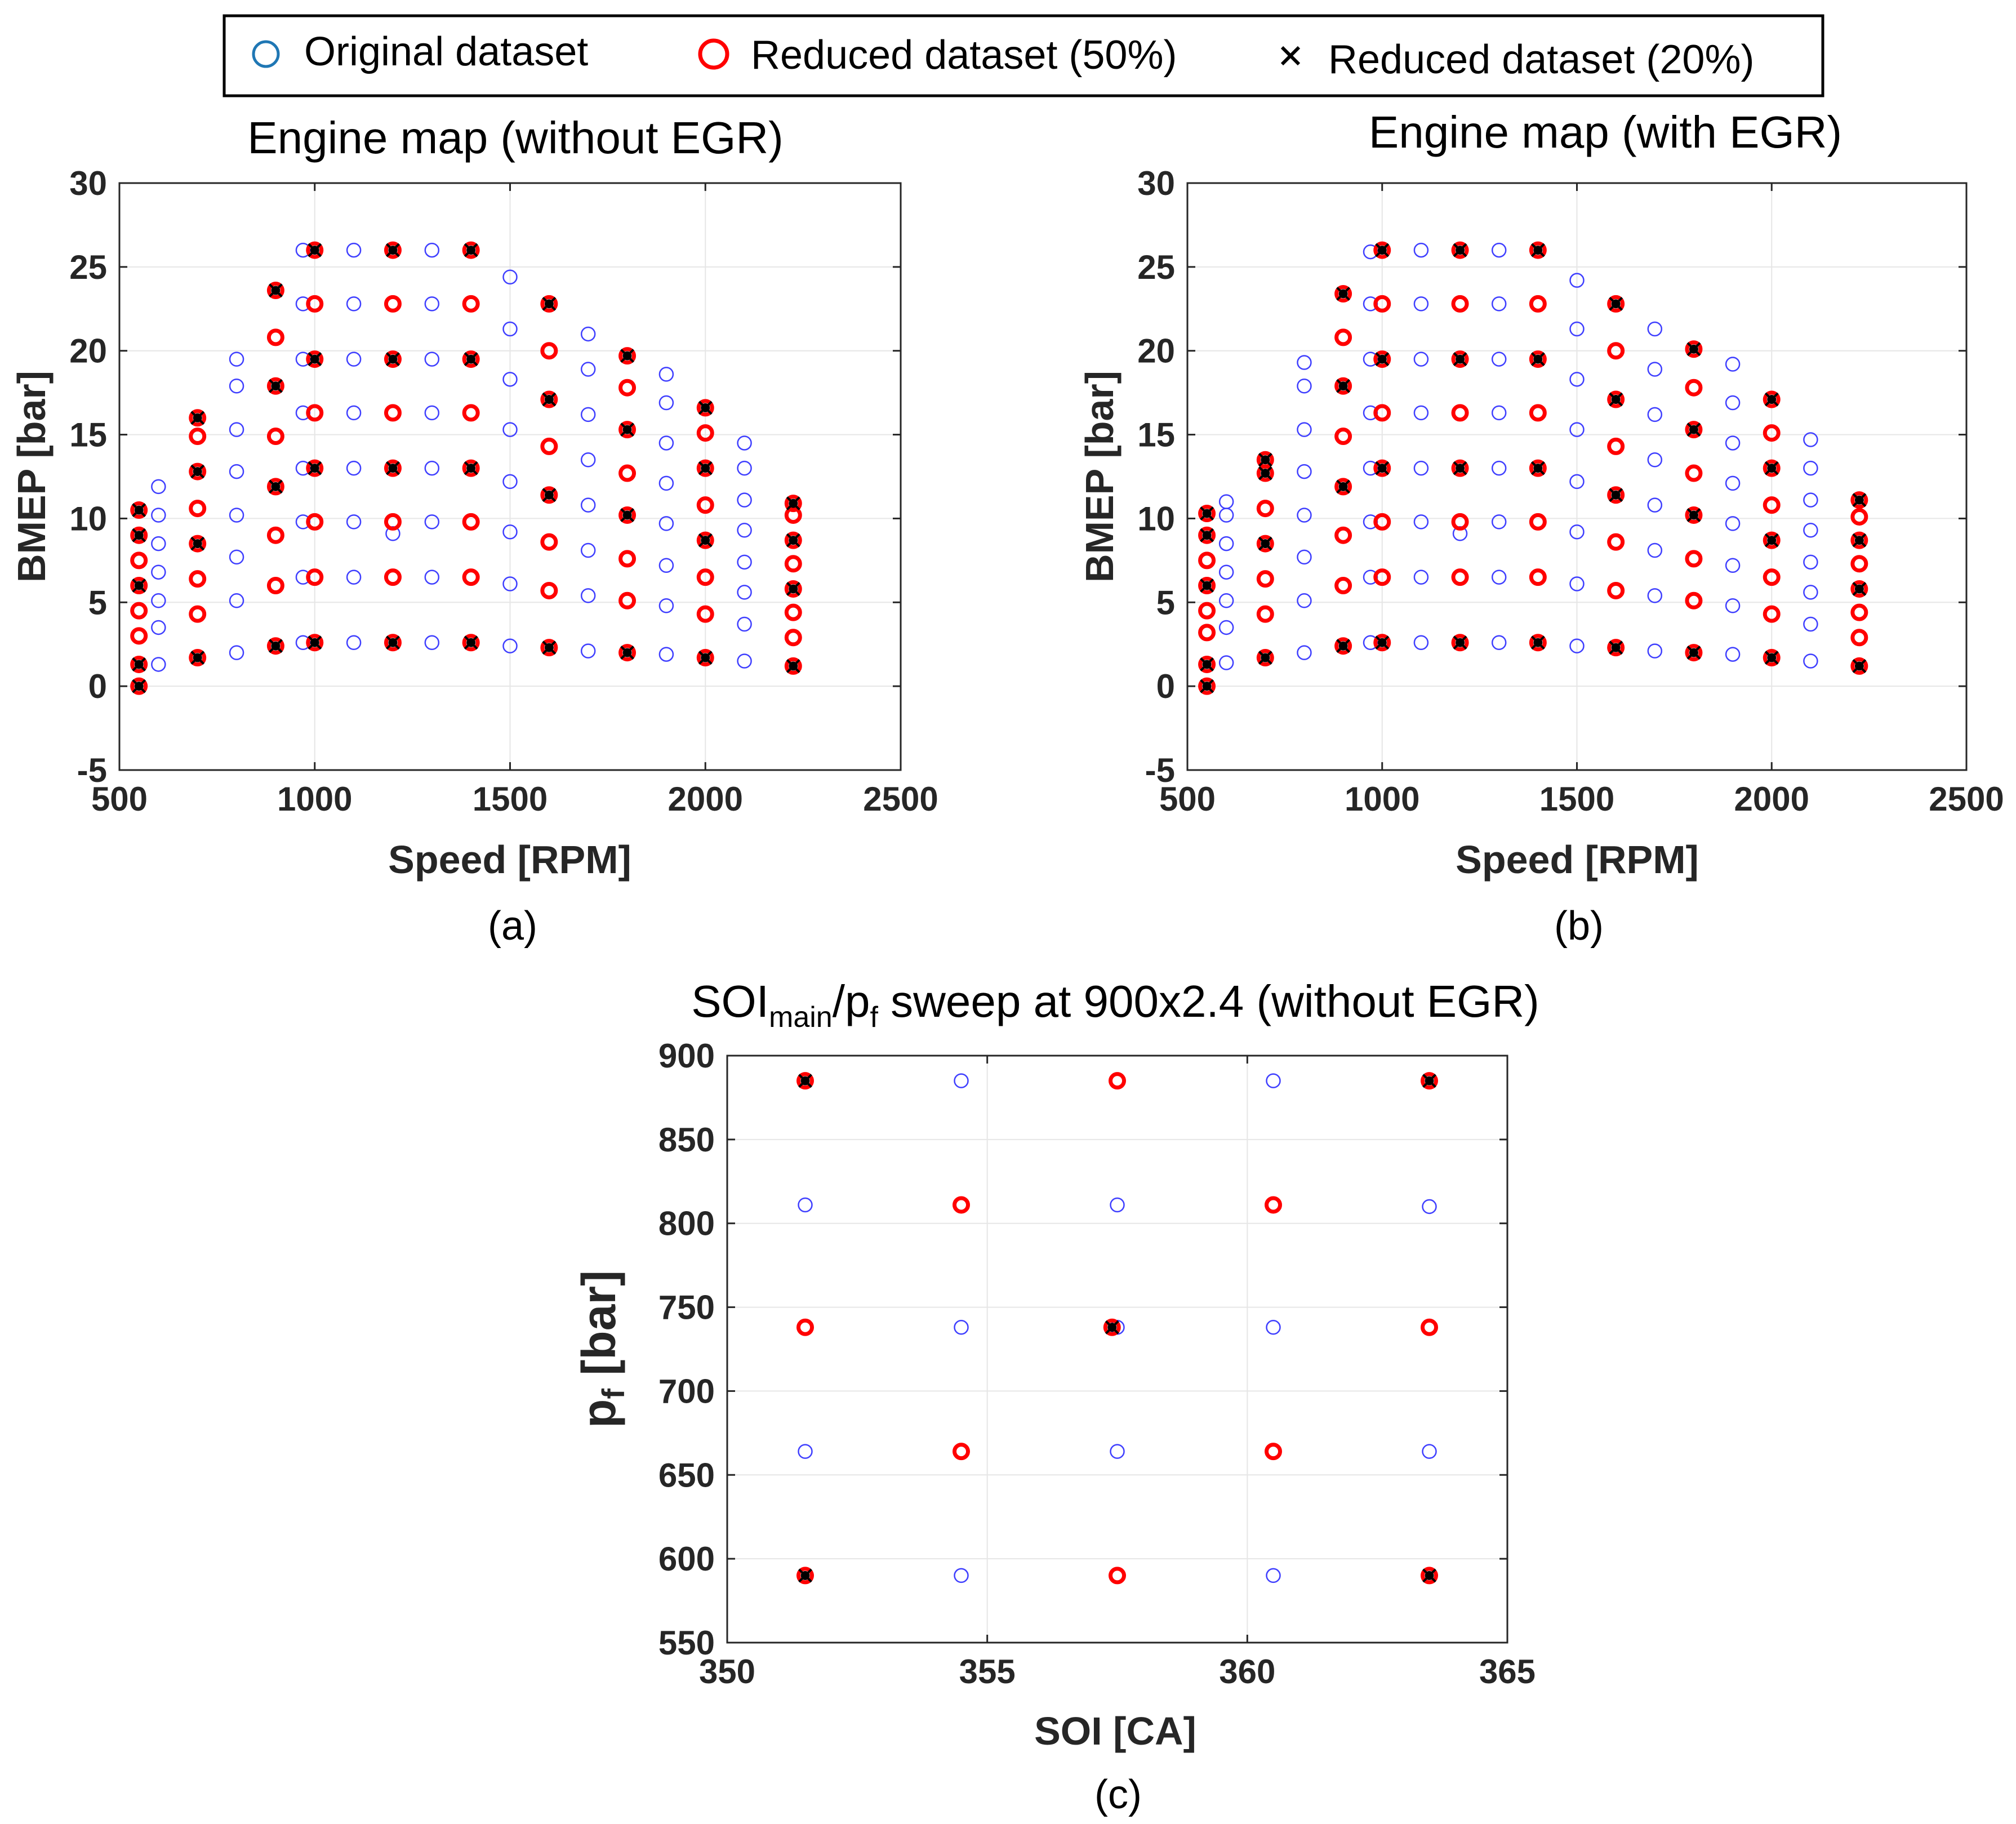 The height and width of the screenshot is (1824, 2016). Describe the element at coordinates (1160, 770) in the screenshot. I see `y-tick-label: -5` at that location.